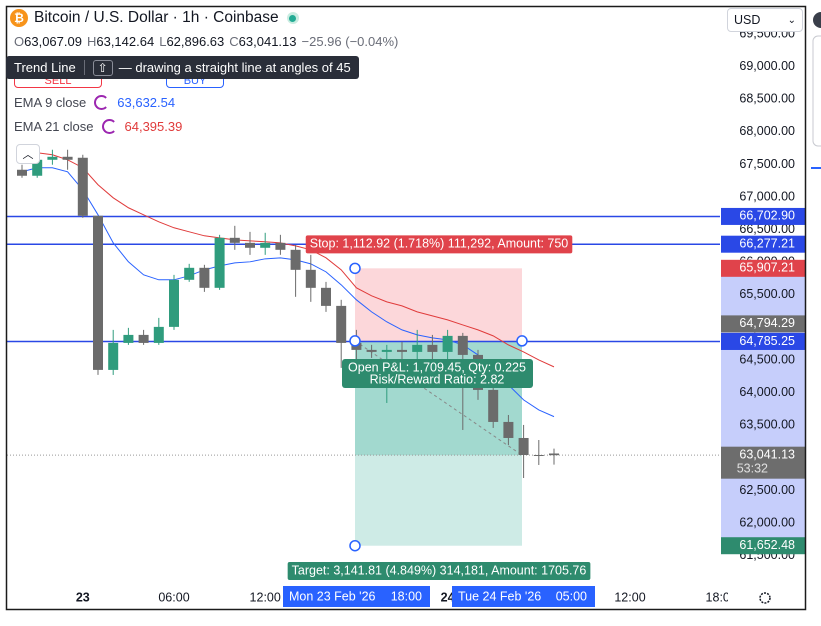 The height and width of the screenshot is (626, 821). Describe the element at coordinates (767, 216) in the screenshot. I see `level-label: 66,702.90` at that location.